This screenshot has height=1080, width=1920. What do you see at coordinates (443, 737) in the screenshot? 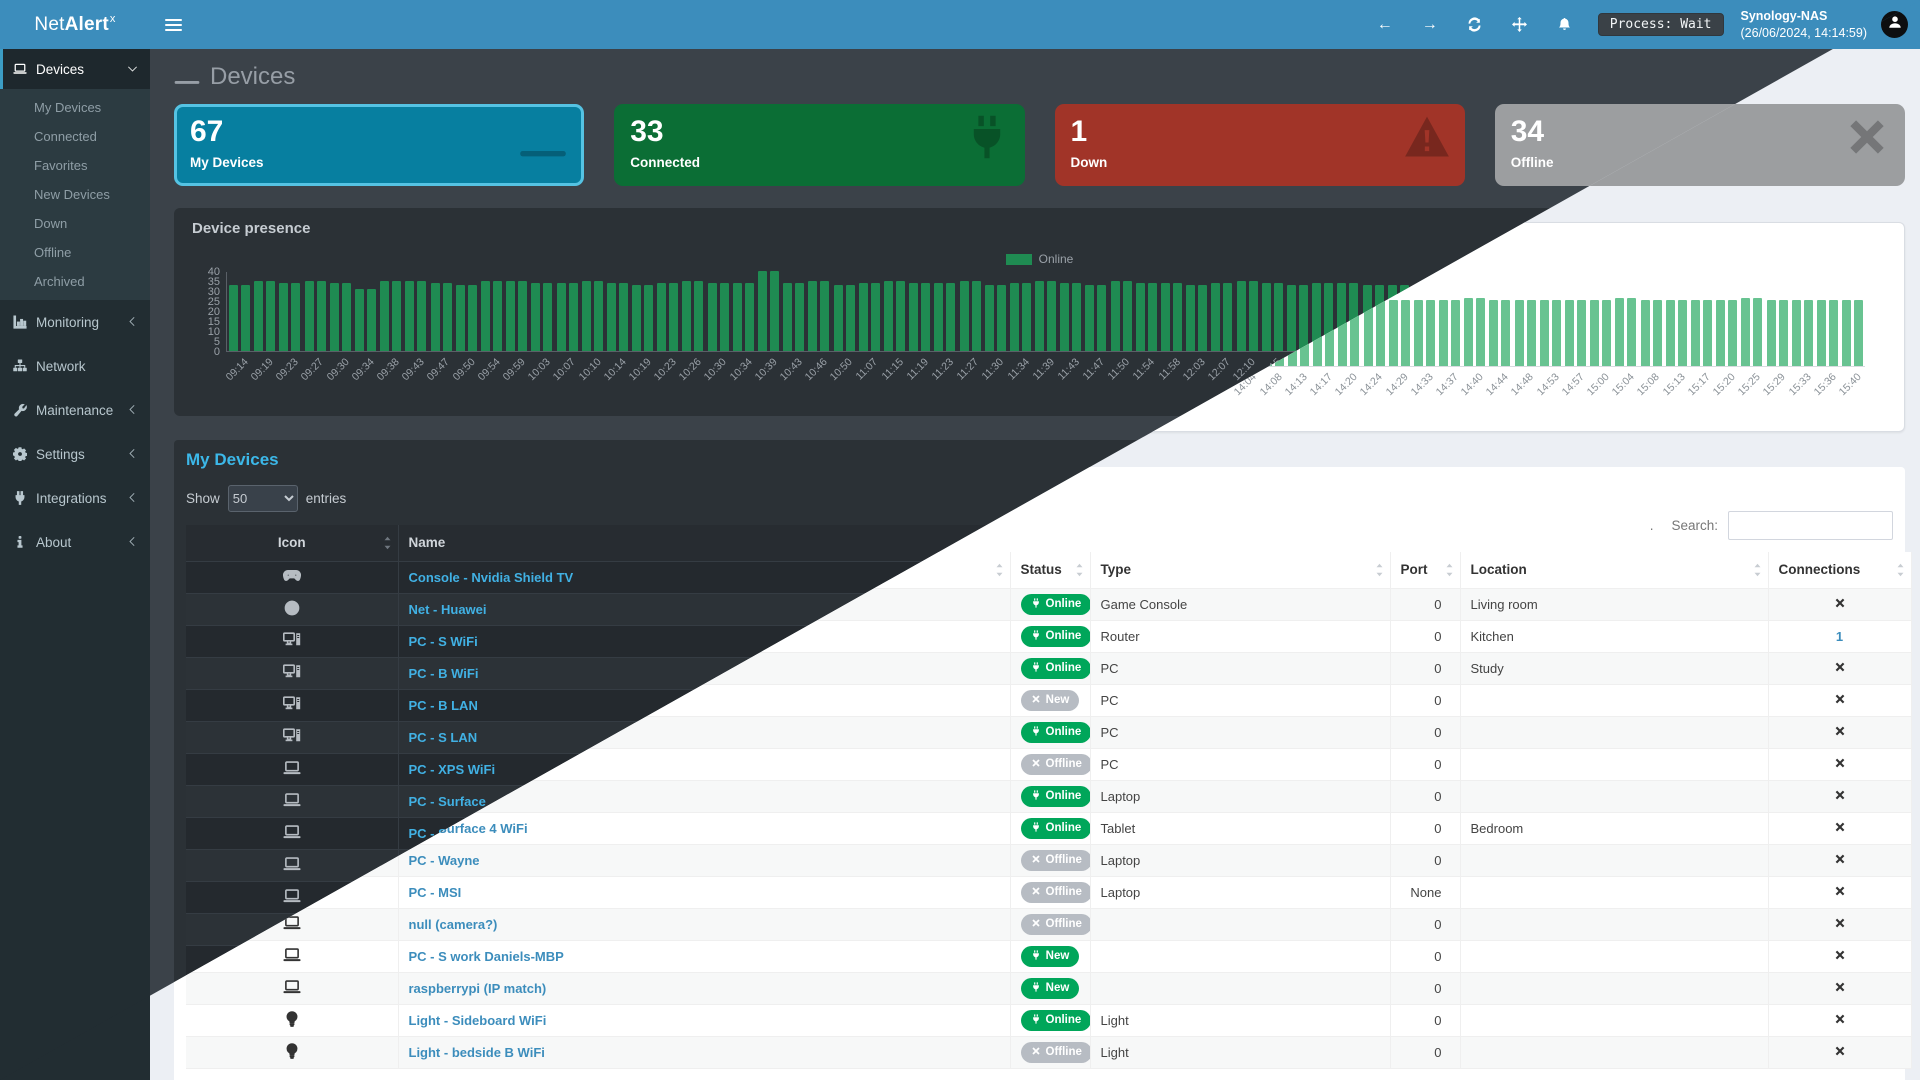
I see `device-name-link: PC - S LAN` at bounding box center [443, 737].